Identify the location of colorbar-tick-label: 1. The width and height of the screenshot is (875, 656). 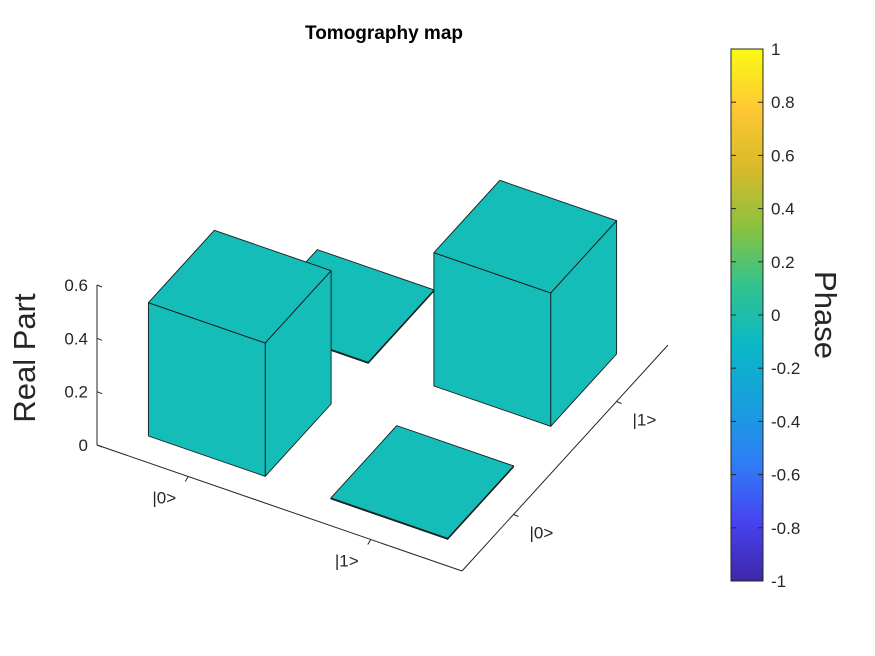
(775, 49).